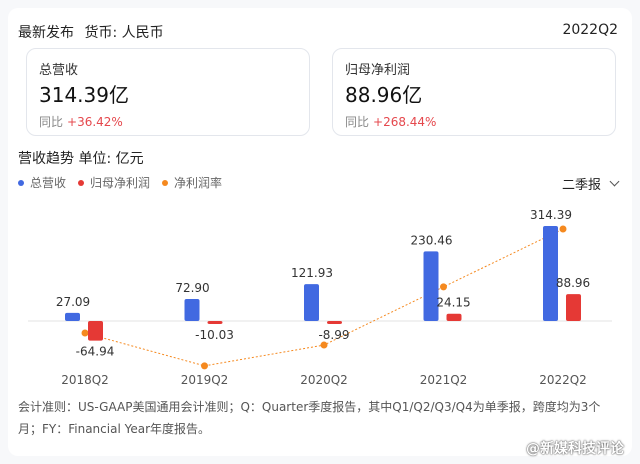  What do you see at coordinates (124, 33) in the screenshot?
I see `currency-label: 货币: 人民币` at bounding box center [124, 33].